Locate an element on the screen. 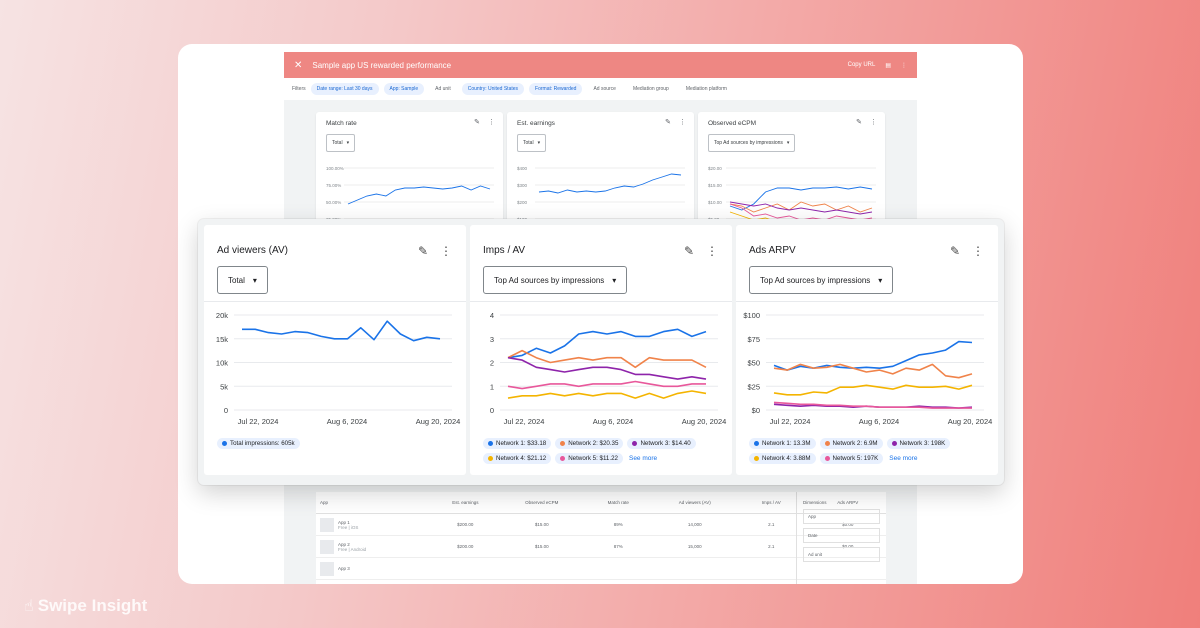 Image resolution: width=1200 pixels, height=628 pixels. dimension-item: App is located at coordinates (841, 516).